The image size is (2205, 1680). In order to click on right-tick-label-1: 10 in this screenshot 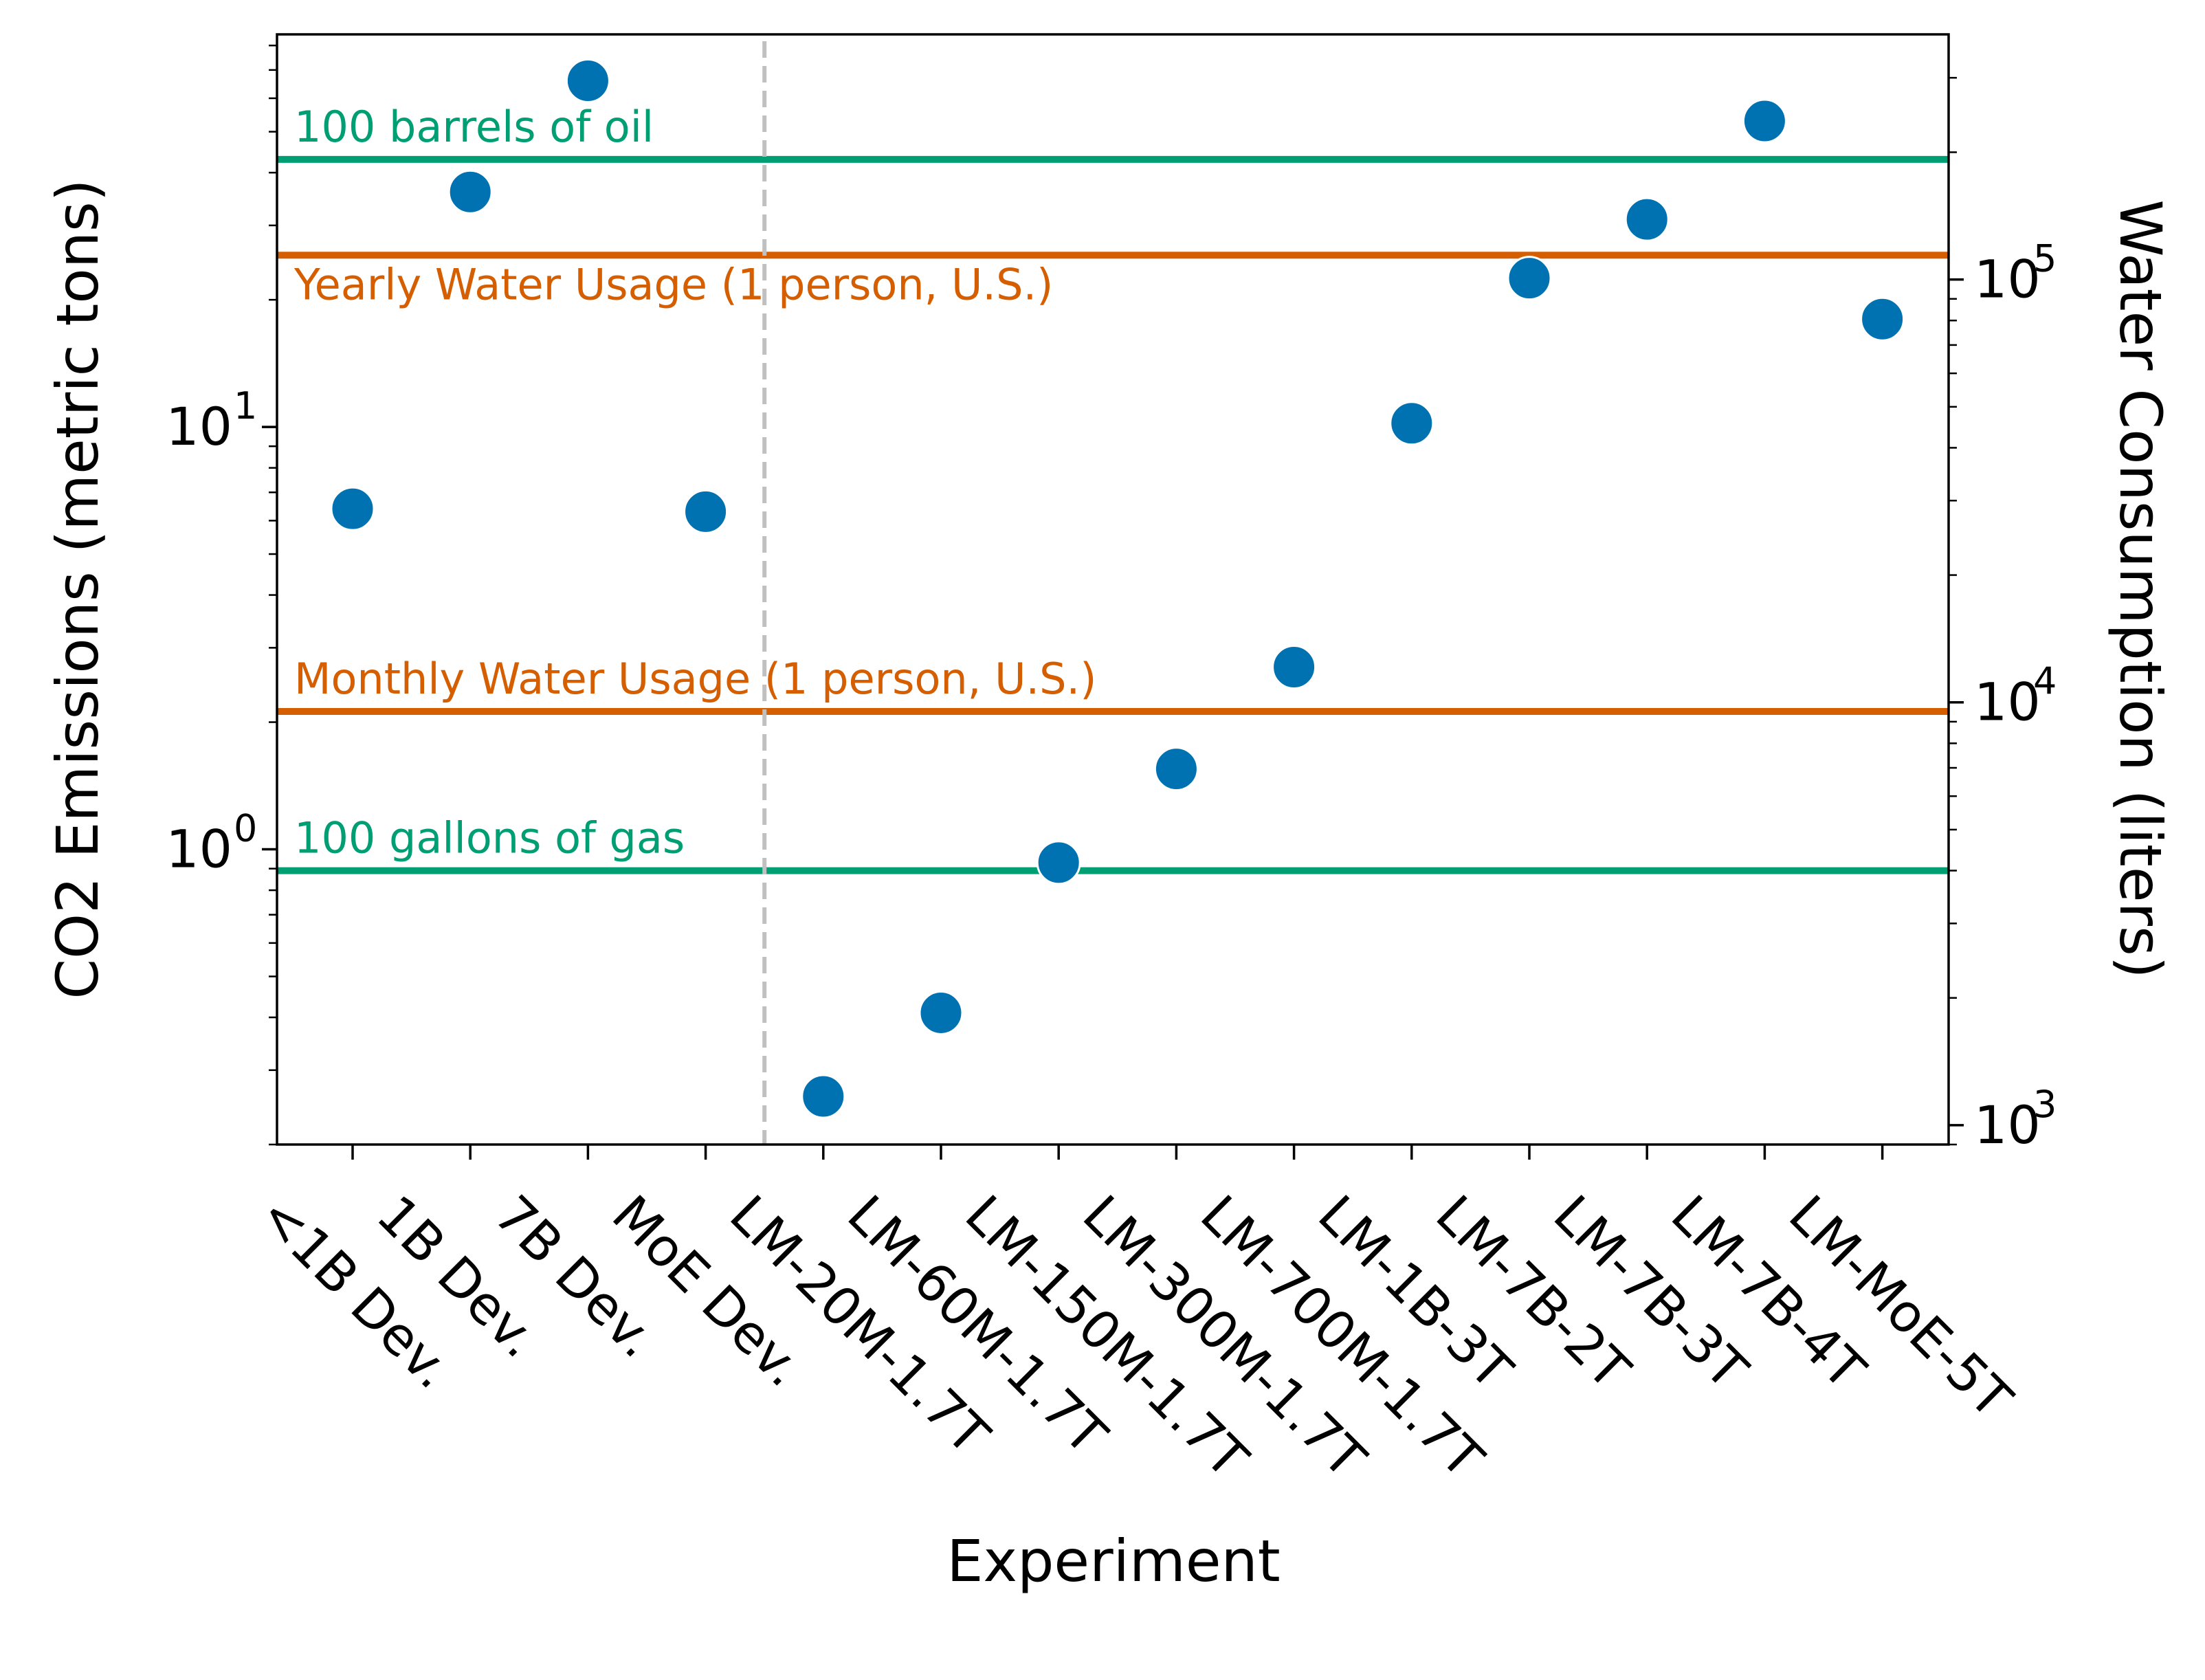, I will do `click(2007, 702)`.